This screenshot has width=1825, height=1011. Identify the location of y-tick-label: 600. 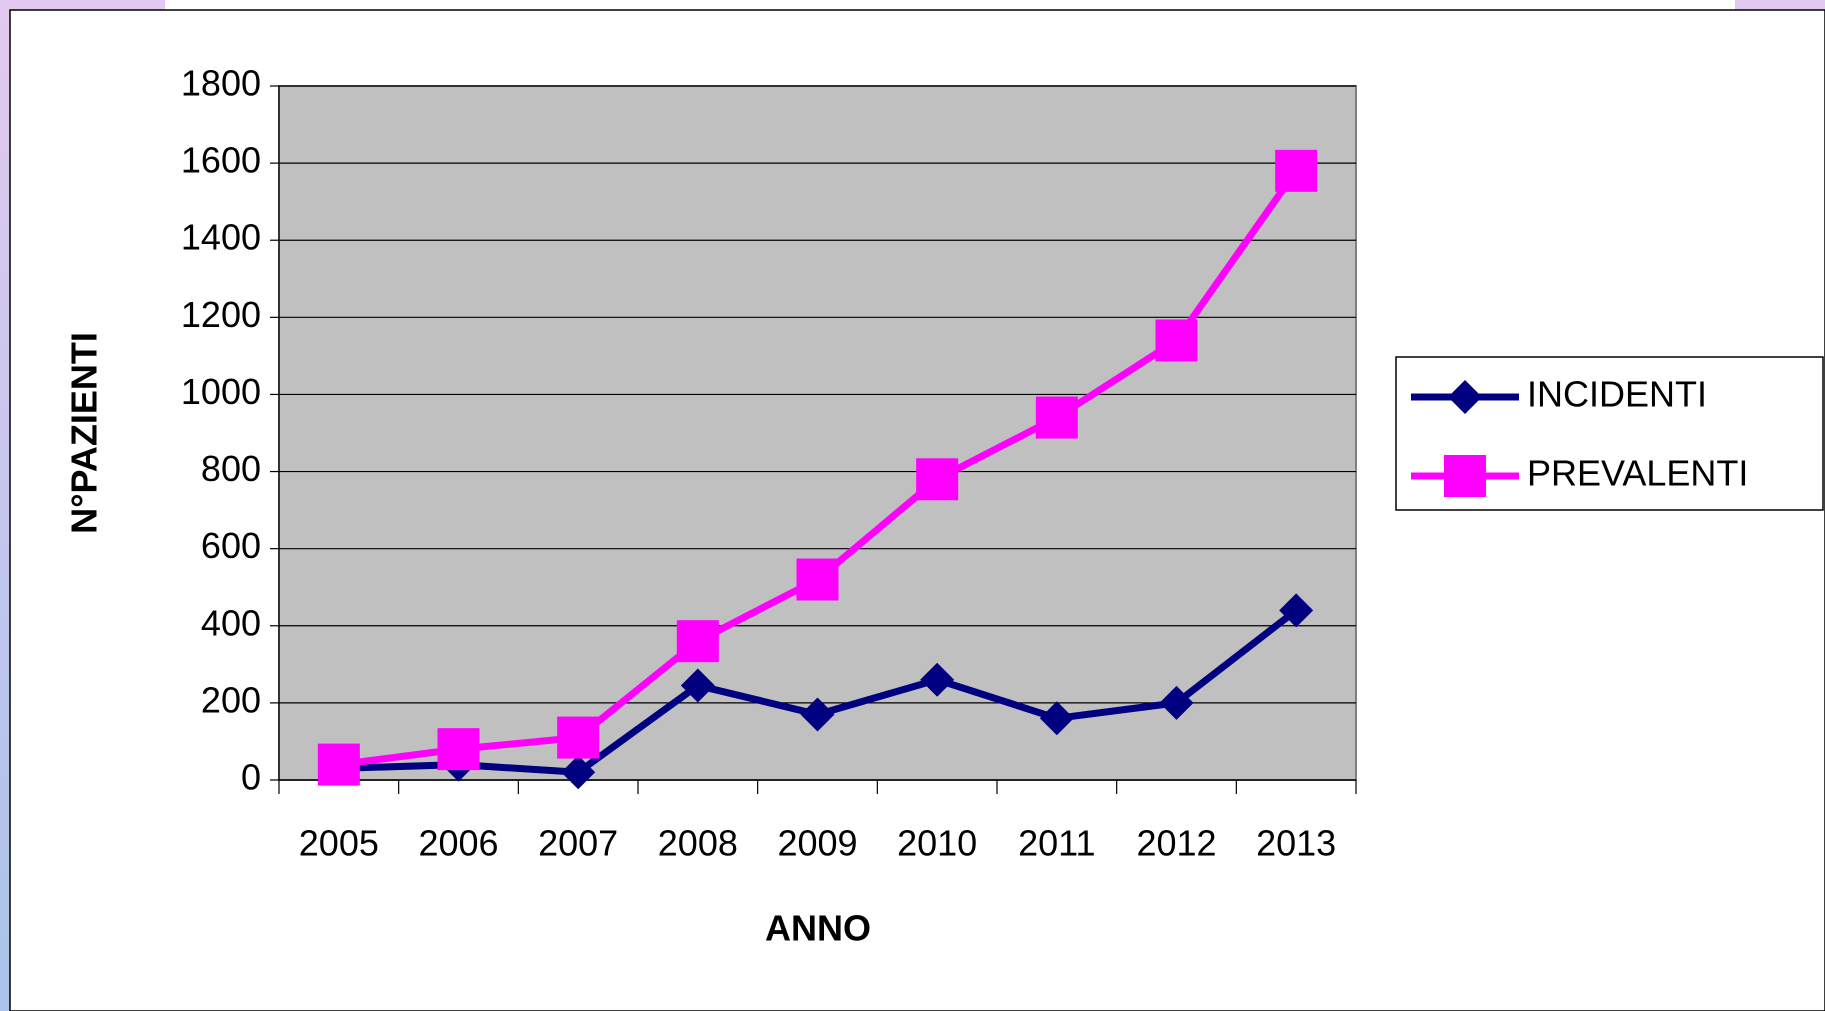
(231, 545).